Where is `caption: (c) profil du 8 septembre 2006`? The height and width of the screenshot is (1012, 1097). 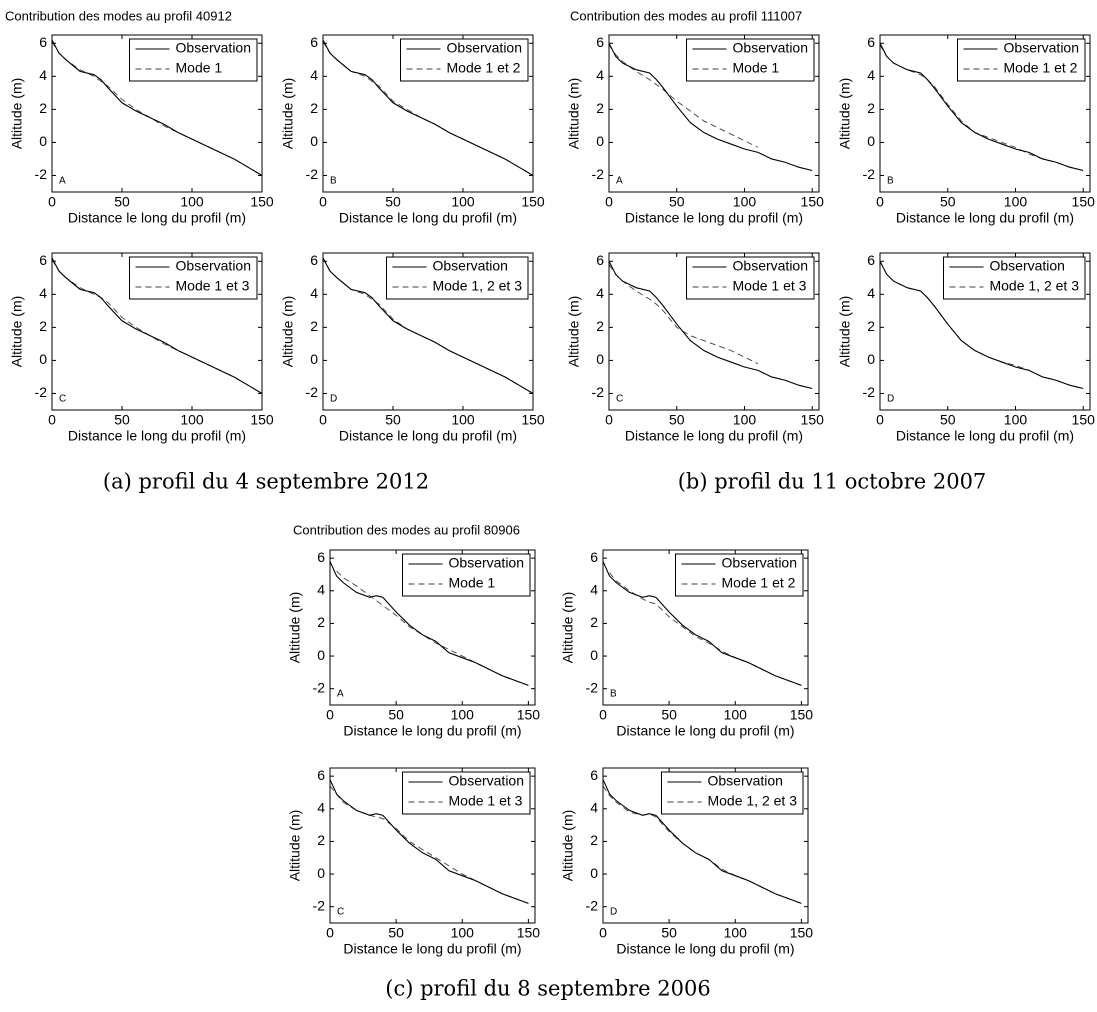
caption: (c) profil du 8 septembre 2006 is located at coordinates (547, 989).